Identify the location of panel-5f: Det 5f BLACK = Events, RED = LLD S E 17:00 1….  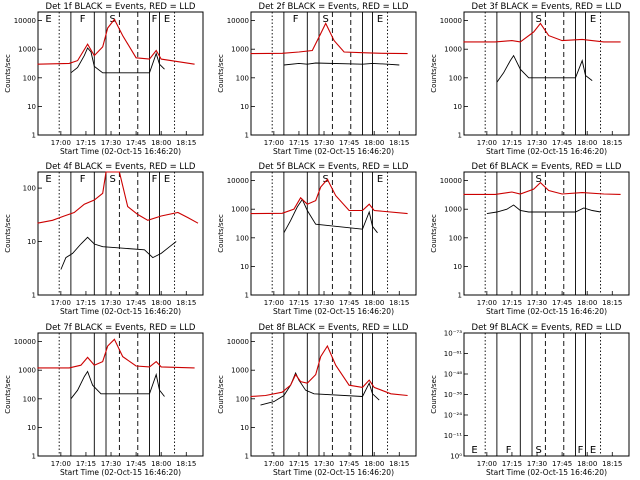
(317, 239).